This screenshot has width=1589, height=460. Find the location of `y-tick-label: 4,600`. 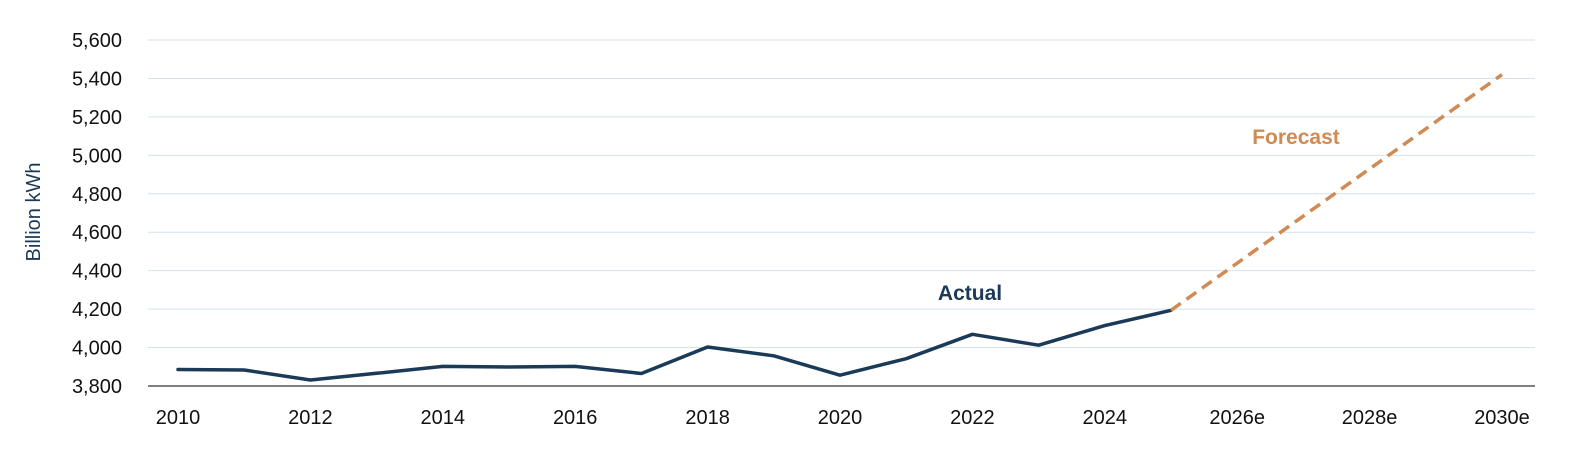

y-tick-label: 4,600 is located at coordinates (97, 233).